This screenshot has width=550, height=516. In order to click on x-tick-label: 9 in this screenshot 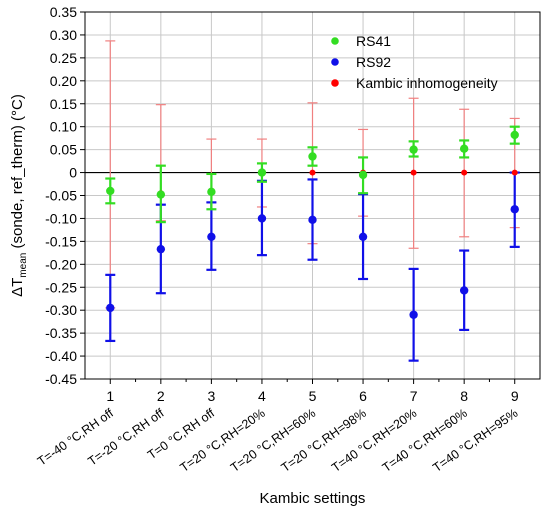, I will do `click(515, 396)`.